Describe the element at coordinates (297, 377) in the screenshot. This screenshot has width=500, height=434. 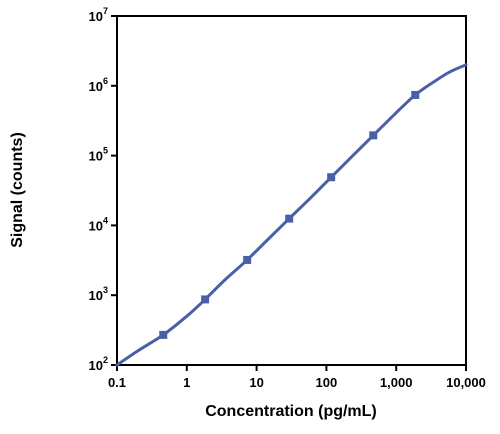
I see `x-axis-ticks: 0.1 1 10 100 1,000 10,000` at that location.